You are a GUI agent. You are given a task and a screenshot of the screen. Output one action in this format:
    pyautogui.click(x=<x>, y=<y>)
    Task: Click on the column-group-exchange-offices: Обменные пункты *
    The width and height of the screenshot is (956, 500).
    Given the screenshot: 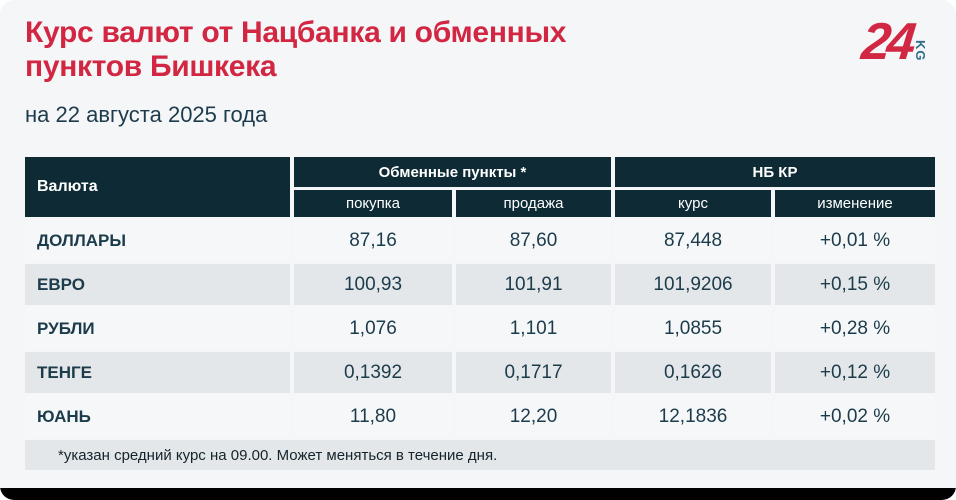 What is the action you would take?
    pyautogui.click(x=452, y=172)
    